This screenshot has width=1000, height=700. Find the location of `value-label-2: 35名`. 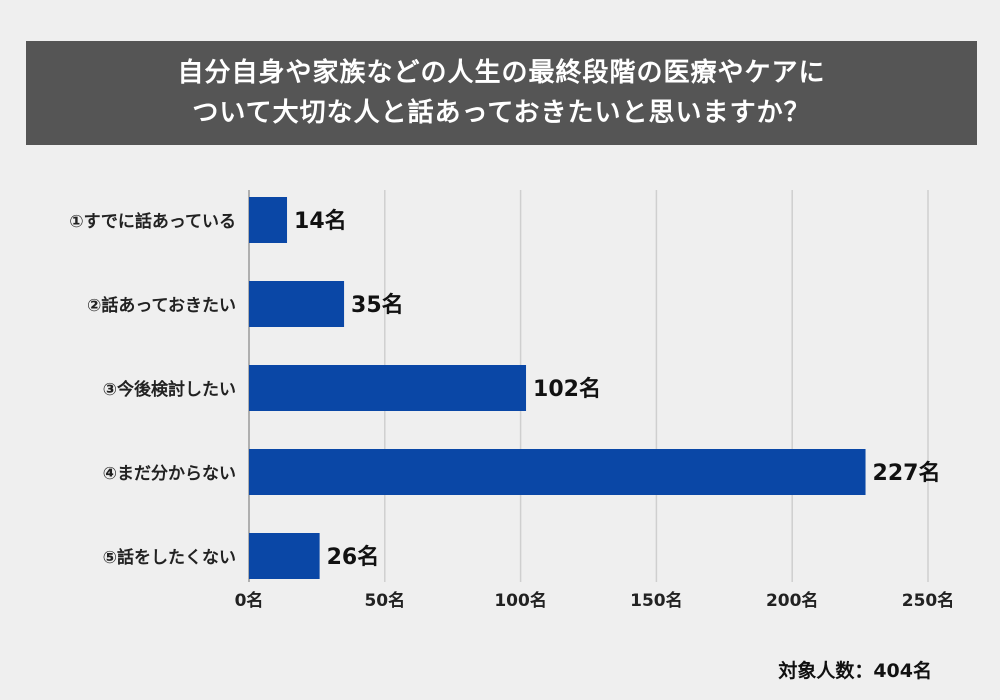

value-label-2: 35名 is located at coordinates (377, 305).